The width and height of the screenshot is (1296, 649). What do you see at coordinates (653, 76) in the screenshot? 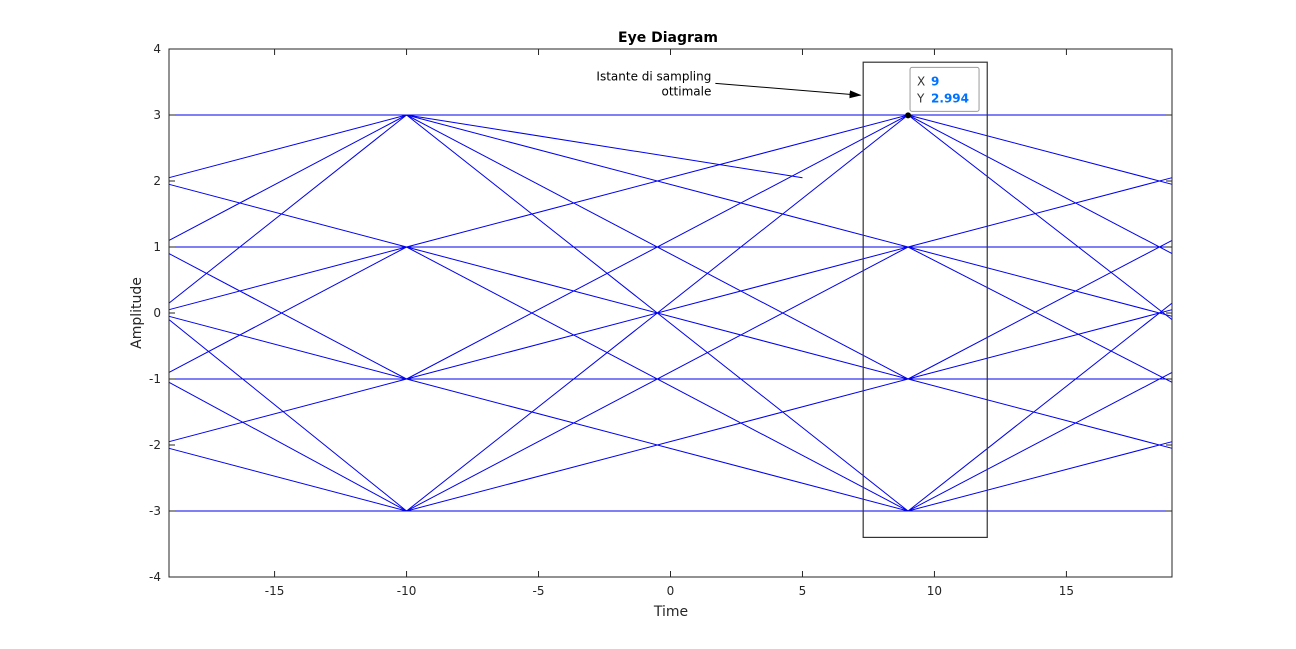
I see `annotation-text-line: Istante di sampling` at bounding box center [653, 76].